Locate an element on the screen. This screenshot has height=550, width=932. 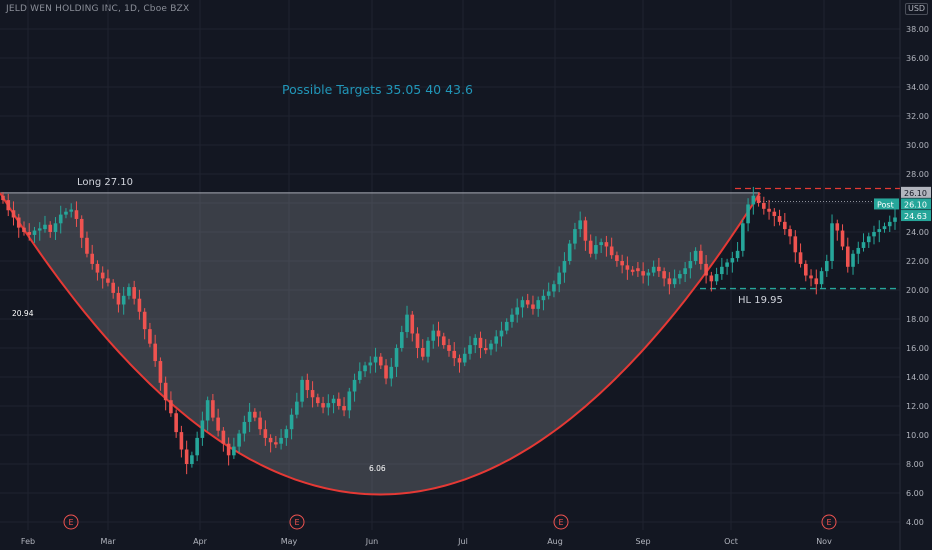
currency-label: USD is located at coordinates (917, 9).